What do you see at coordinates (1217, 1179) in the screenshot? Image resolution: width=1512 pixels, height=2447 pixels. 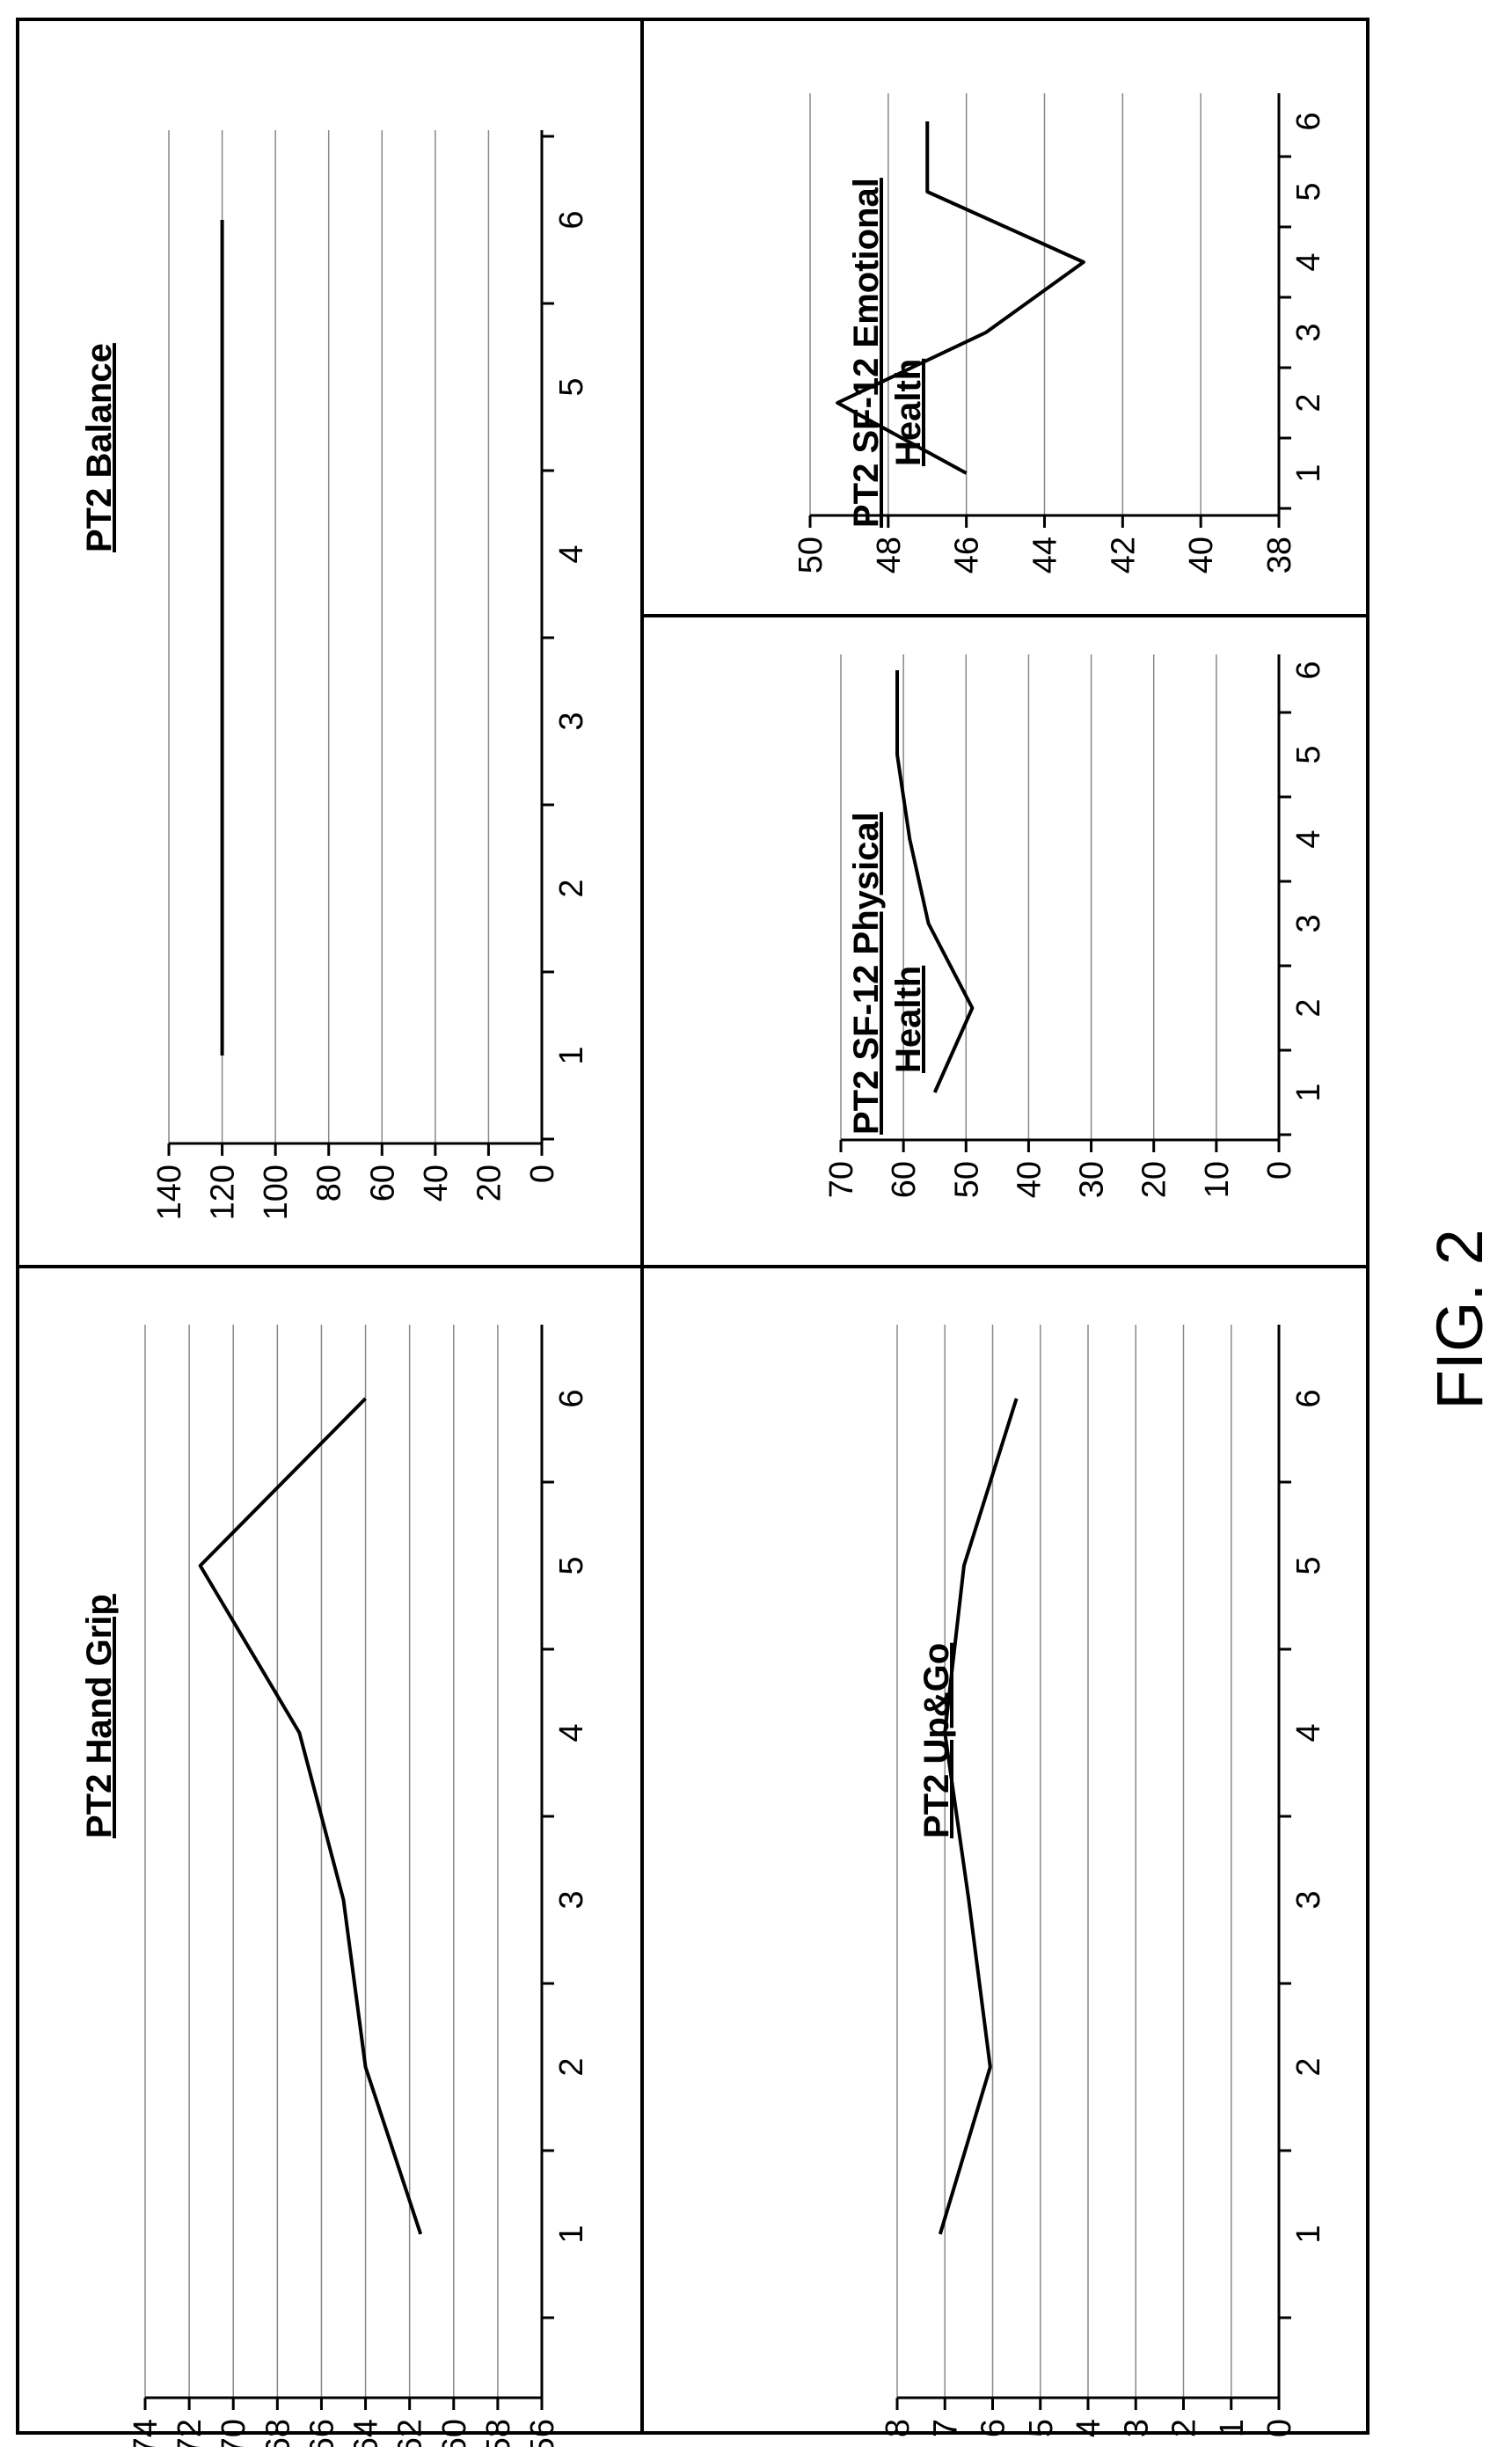 I see `y-tick-label: 10` at bounding box center [1217, 1179].